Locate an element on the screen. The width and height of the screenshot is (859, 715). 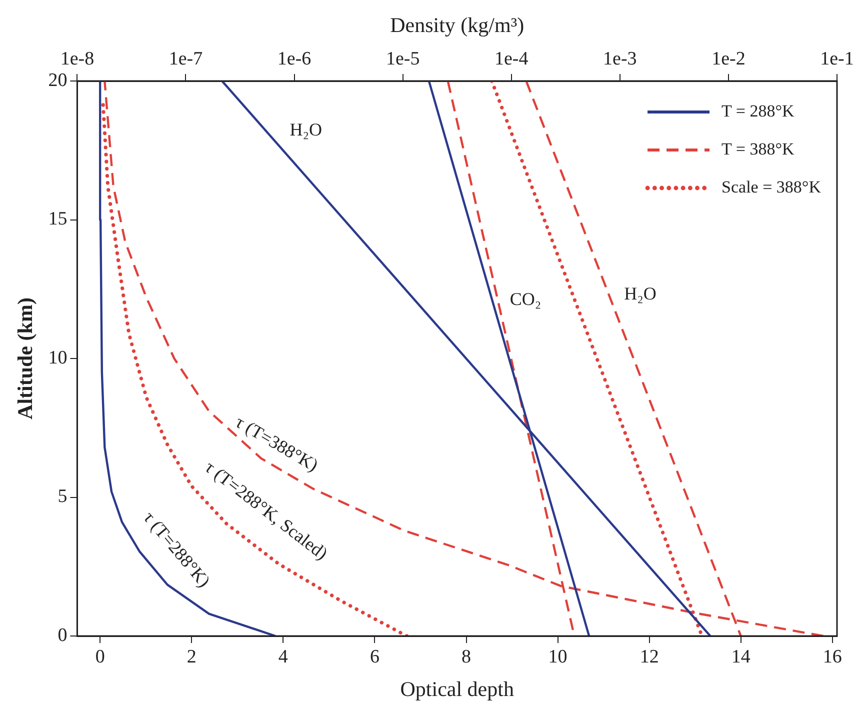
x2-tick-label: 1e-6 is located at coordinates (294, 59).